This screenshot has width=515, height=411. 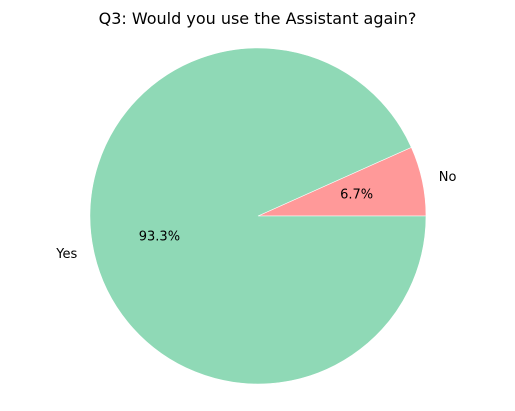 What do you see at coordinates (356, 194) in the screenshot?
I see `pie-pct-label-no: 6.7%` at bounding box center [356, 194].